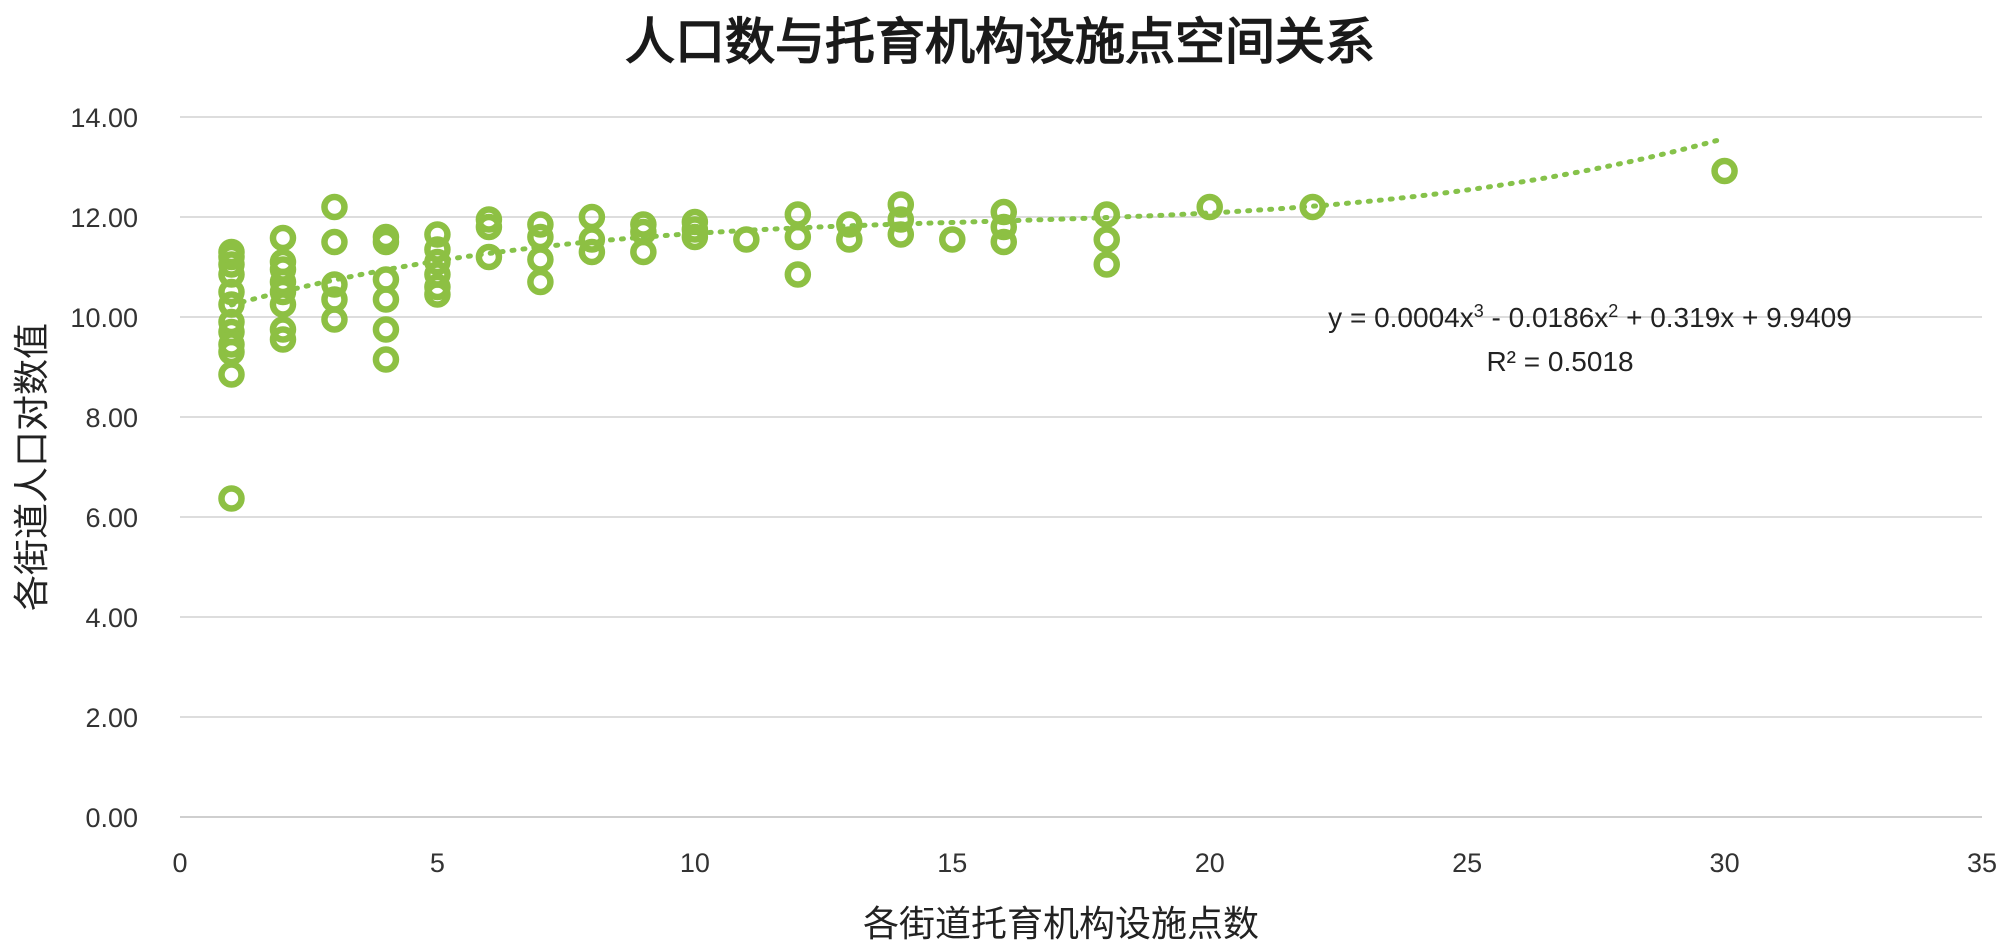  Describe the element at coordinates (111, 718) in the screenshot. I see `y-tick-label: 2.00` at that location.